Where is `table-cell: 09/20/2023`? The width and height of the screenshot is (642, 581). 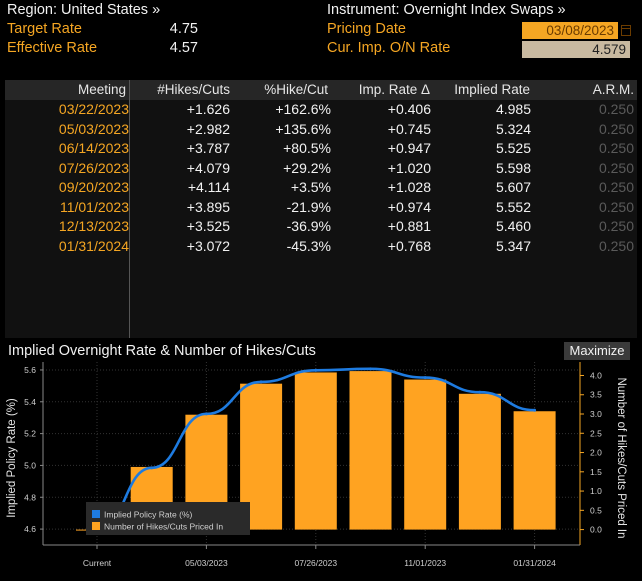
table-cell: 09/20/2023 is located at coordinates (93, 187).